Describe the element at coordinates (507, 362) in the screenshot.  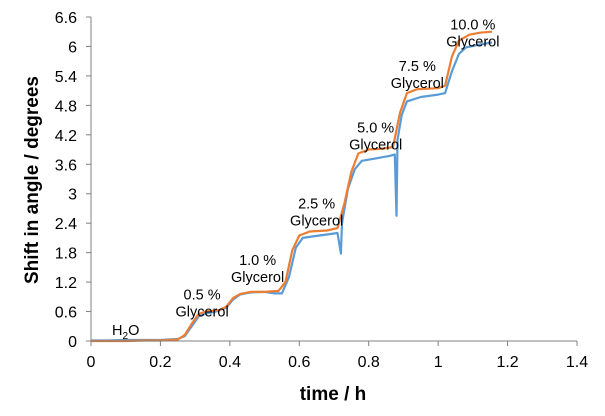
I see `x-tick-label: 1.2` at that location.